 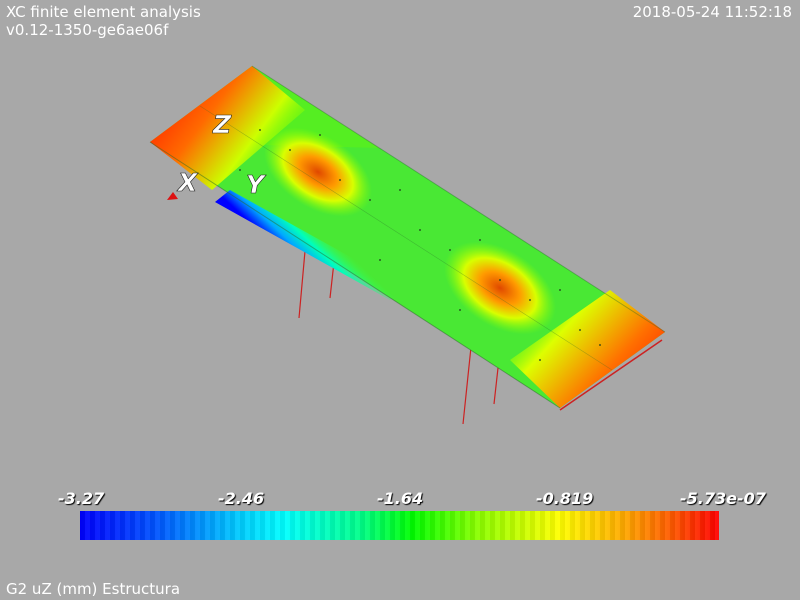 I want to click on timestamp: 2018-05-24 11:52:18, so click(x=712, y=12).